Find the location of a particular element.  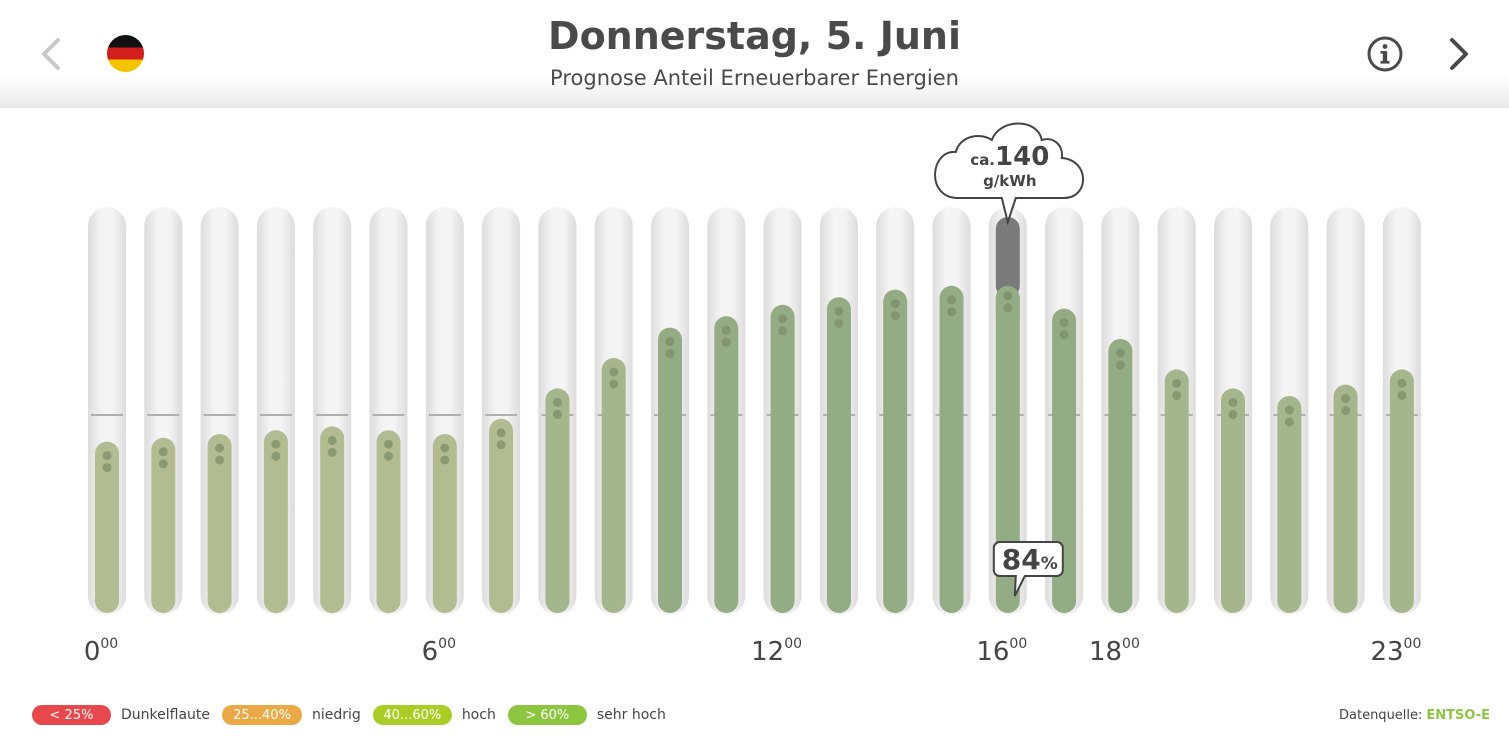

x-tick-label: 1800 is located at coordinates (1114, 651).